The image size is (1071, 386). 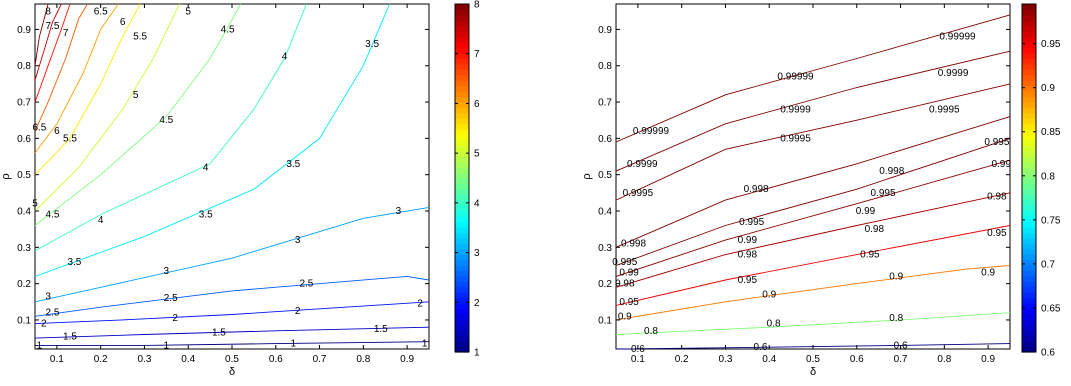 I want to click on colorbar-tick-label: 8, so click(x=477, y=5).